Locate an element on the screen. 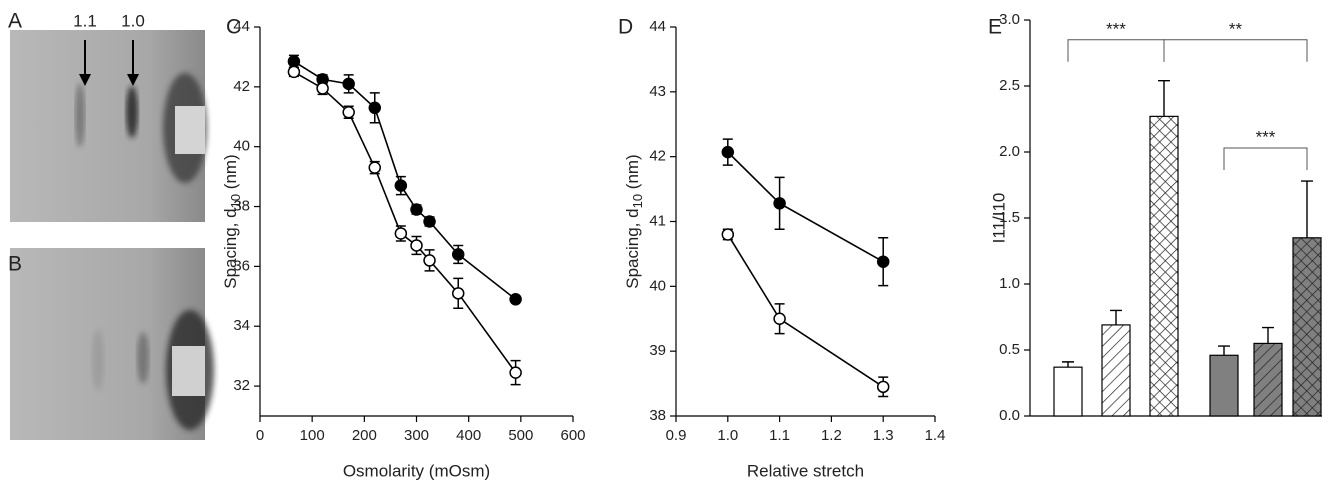 This screenshot has height=489, width=1328. x-tick-label: 200 is located at coordinates (364, 435).